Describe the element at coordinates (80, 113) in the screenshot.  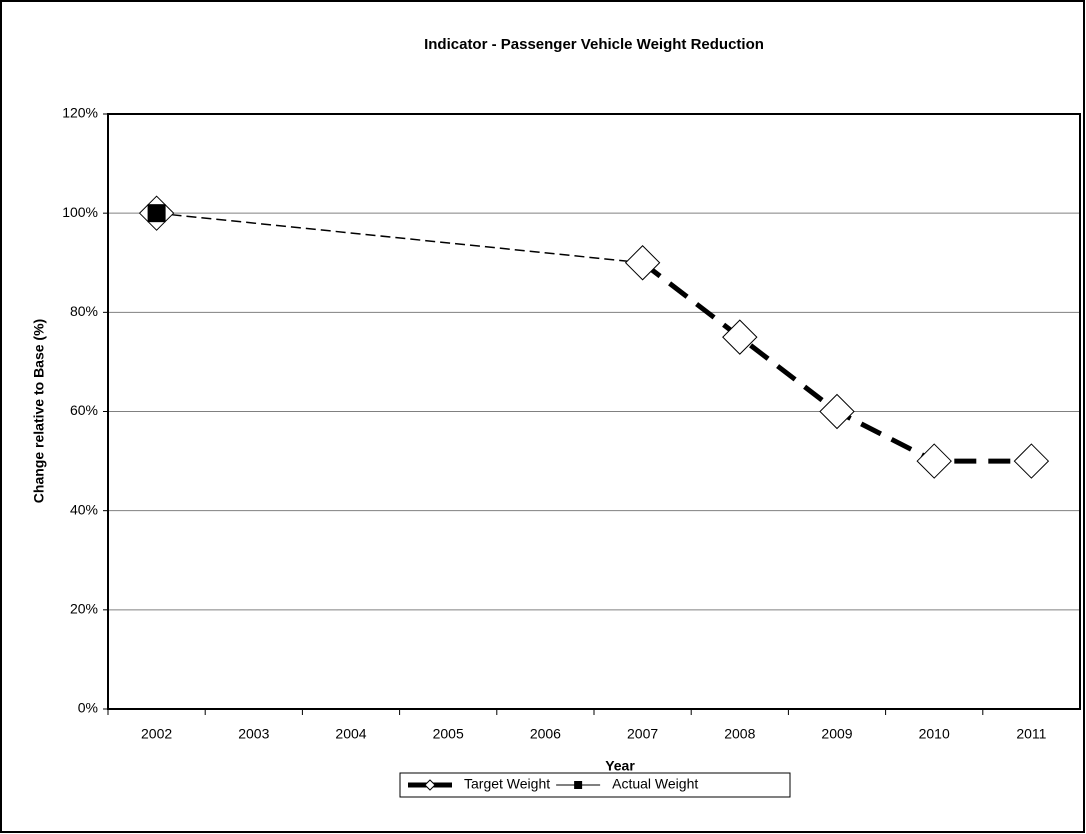
I see `y-tick-label: 120%` at that location.